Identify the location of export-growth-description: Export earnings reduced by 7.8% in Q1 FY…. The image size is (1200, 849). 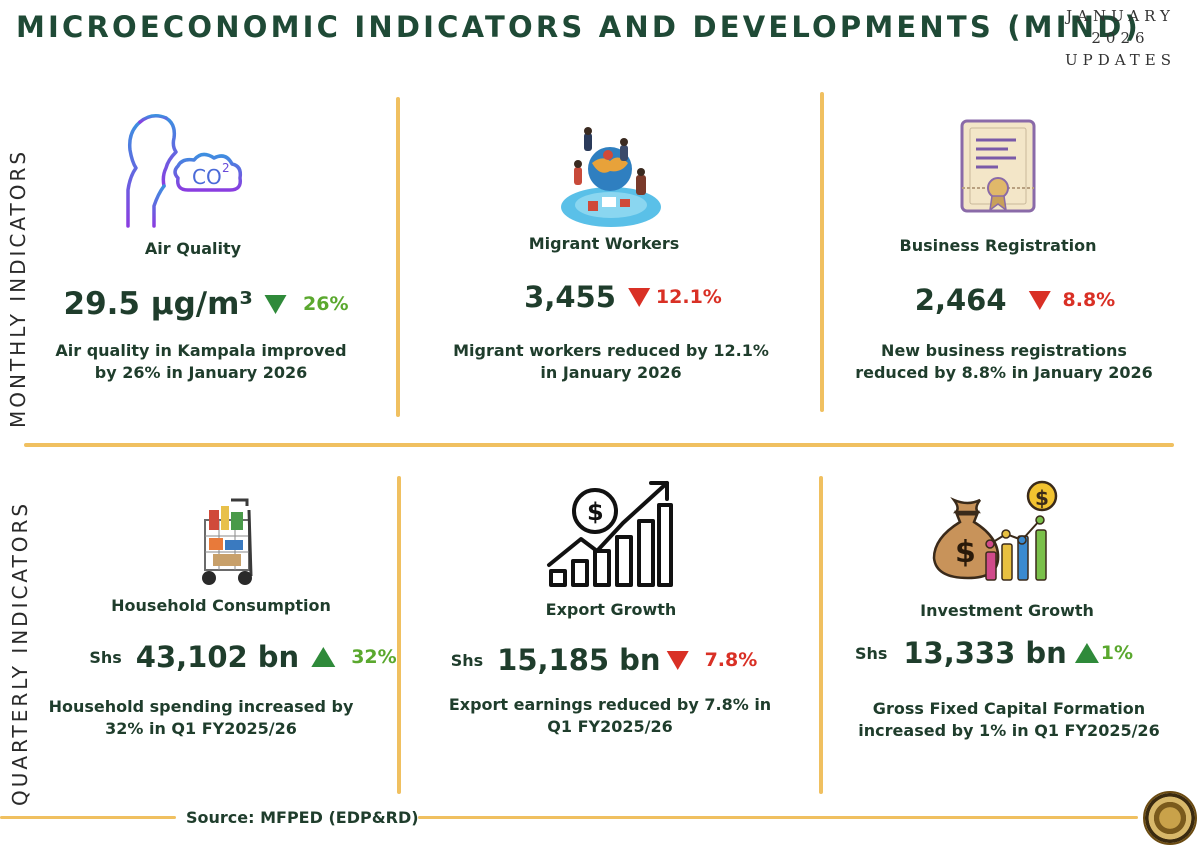
(610, 716).